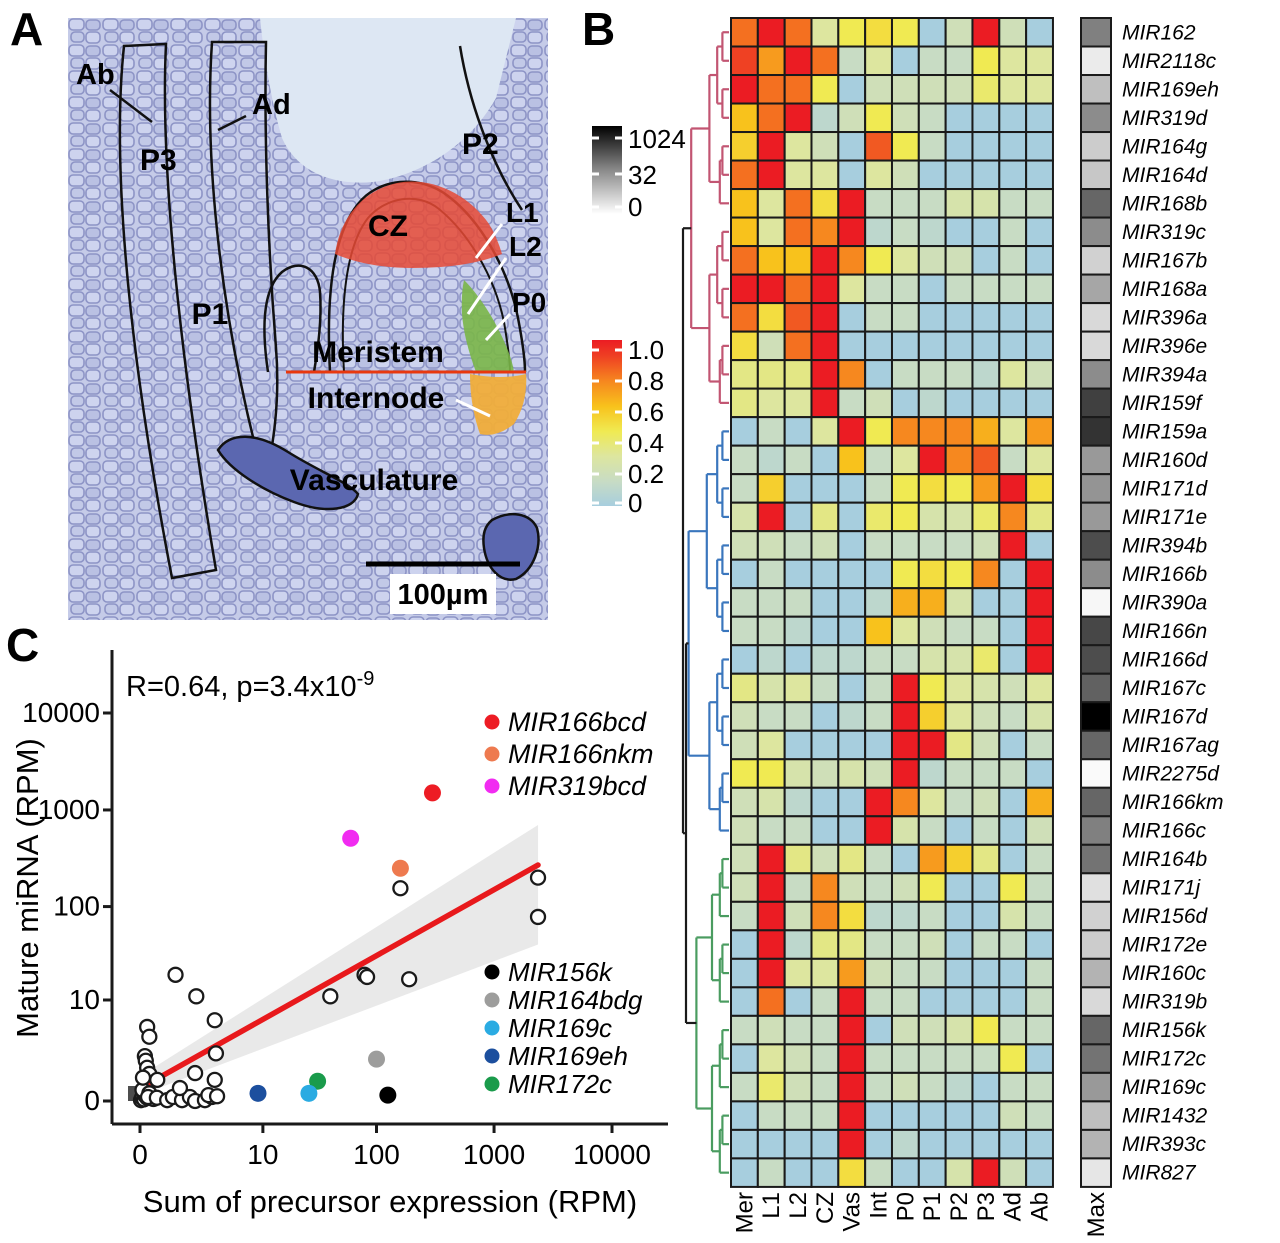 This screenshot has height=1243, width=1280. I want to click on cz-label: CZ, so click(388, 226).